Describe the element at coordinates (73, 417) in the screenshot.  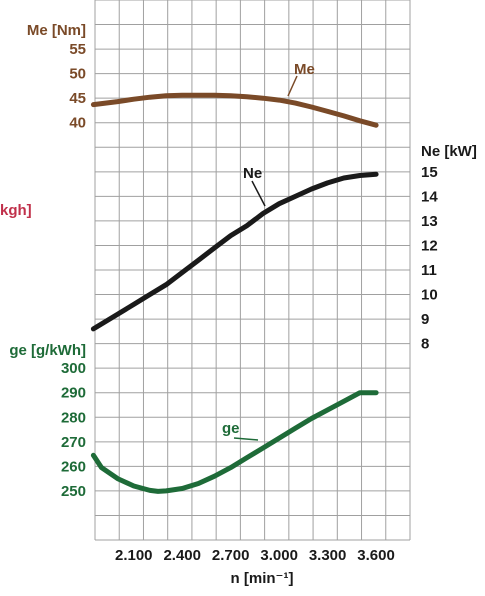
I see `ge-tick-label: 280` at that location.